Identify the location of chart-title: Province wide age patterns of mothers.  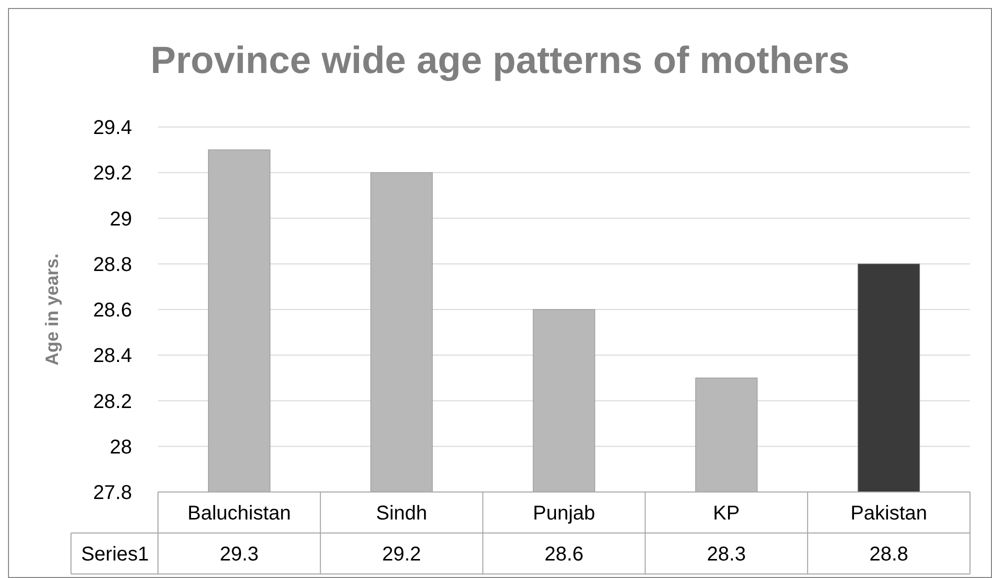
(500, 61).